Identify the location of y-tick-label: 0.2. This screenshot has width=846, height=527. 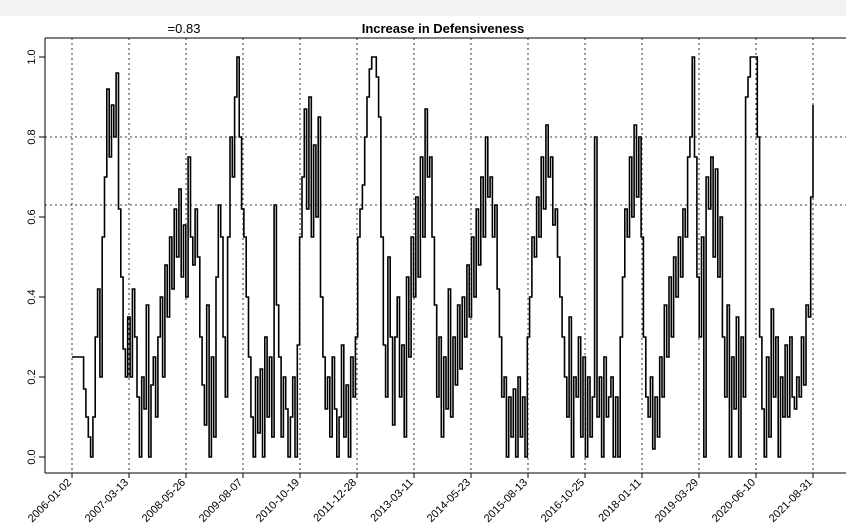
(32, 376).